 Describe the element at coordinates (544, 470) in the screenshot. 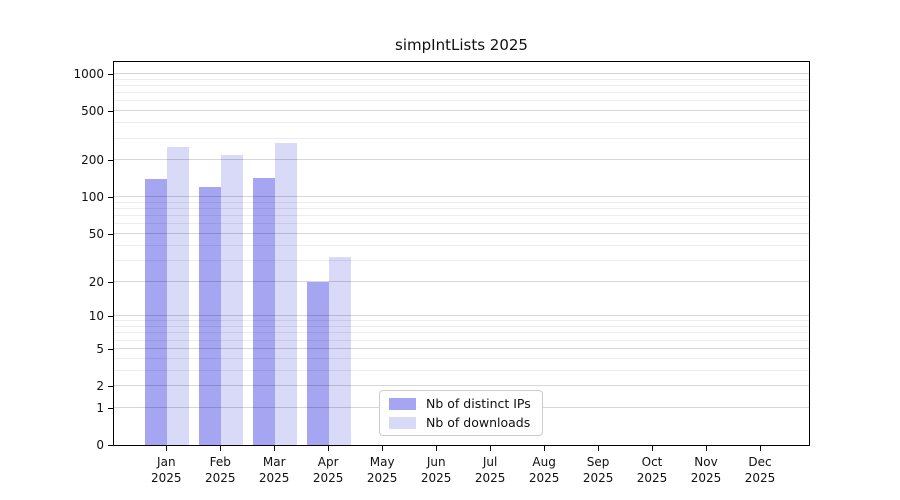

I see `x-tick-label-aug: Aug 2025` at that location.